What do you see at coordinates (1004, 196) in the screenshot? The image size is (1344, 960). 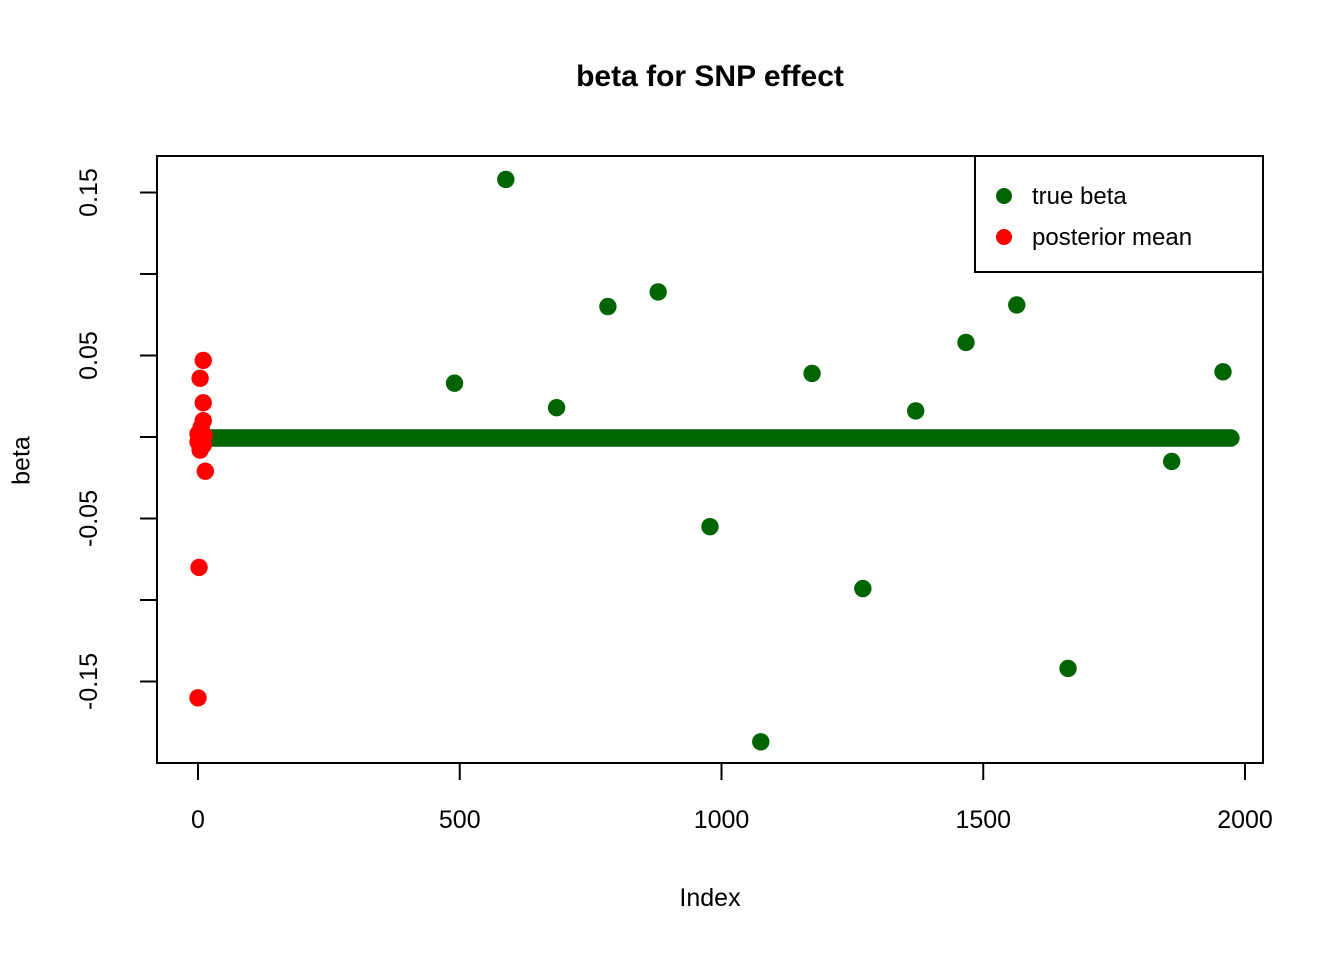 I see `legend-marker-true-beta` at bounding box center [1004, 196].